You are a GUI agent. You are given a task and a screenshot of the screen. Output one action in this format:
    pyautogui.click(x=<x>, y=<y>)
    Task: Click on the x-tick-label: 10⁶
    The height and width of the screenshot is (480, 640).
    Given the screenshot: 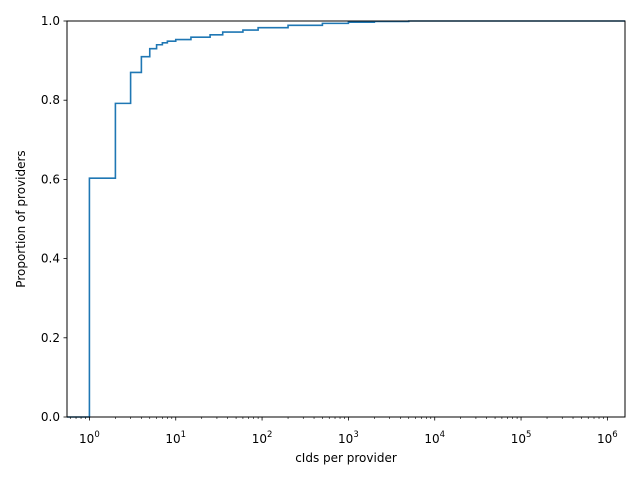 What is the action you would take?
    pyautogui.click(x=607, y=438)
    